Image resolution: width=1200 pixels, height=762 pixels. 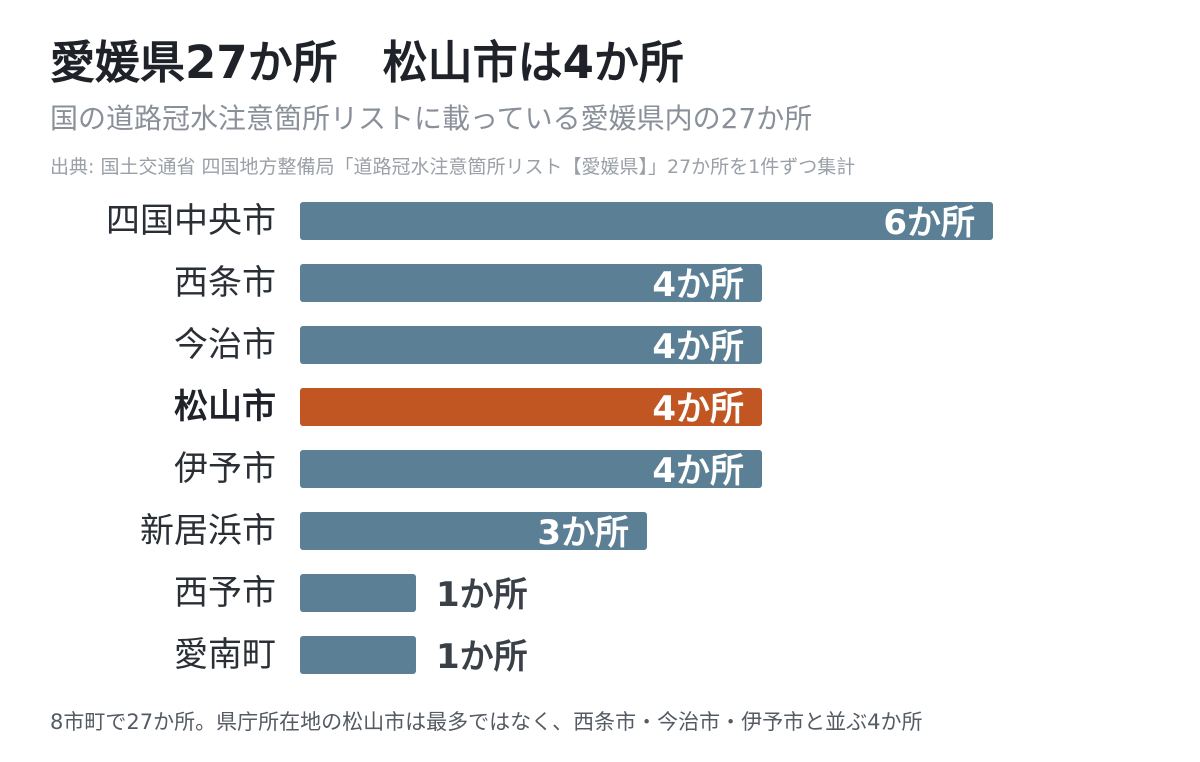 I want to click on category-label: 松山市, so click(x=225, y=407).